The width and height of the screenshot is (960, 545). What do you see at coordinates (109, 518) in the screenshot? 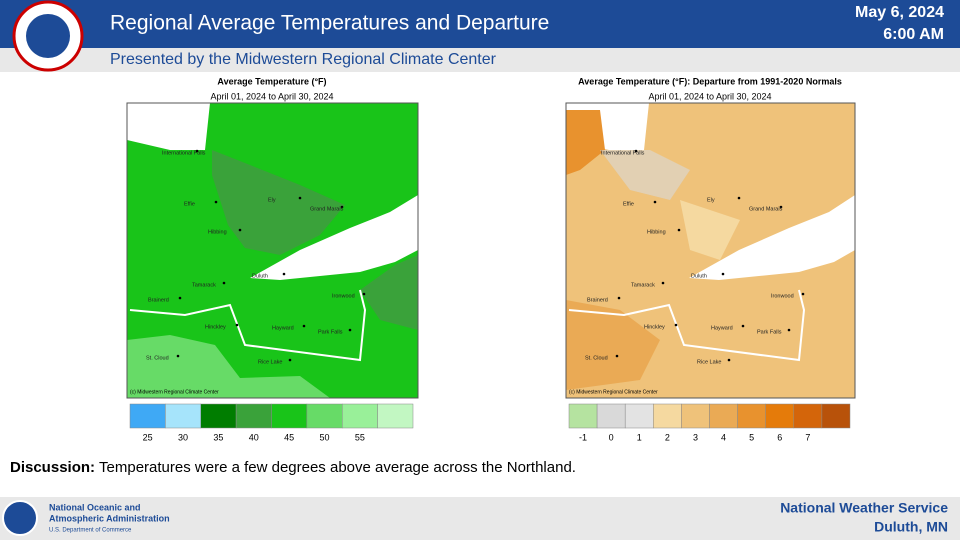
I see `agency: Atmospheric Administration` at bounding box center [109, 518].